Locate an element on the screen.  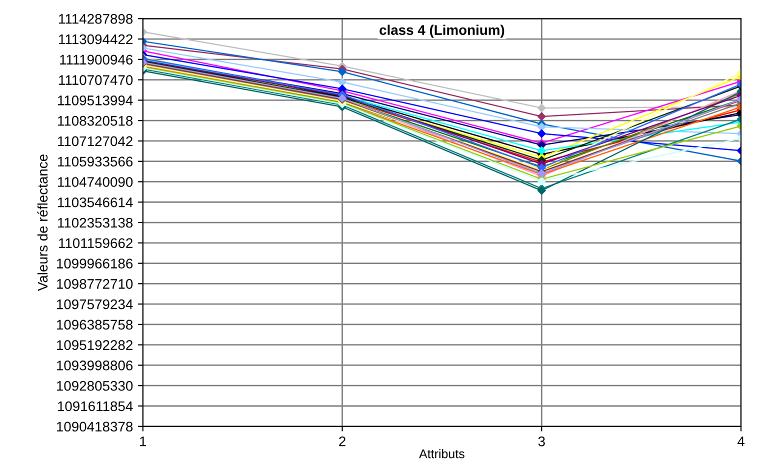
x-tick-label: 3 is located at coordinates (541, 441).